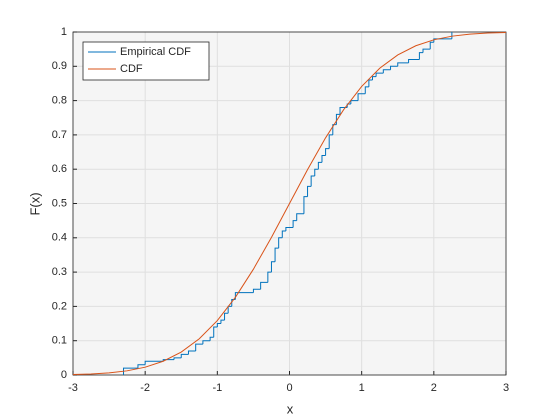 The image size is (560, 420). Describe the element at coordinates (59, 135) in the screenshot. I see `y-tick-label: 0.7` at that location.